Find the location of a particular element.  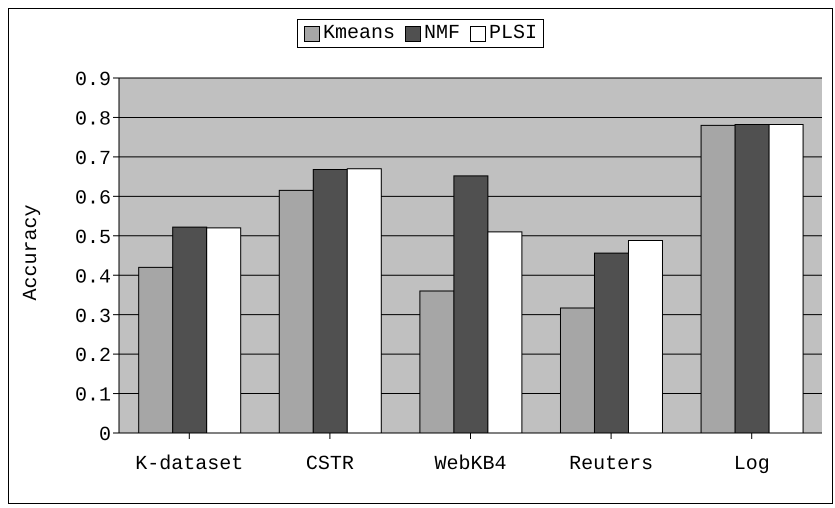

y-tick-label: 0.4 is located at coordinates (92, 278).